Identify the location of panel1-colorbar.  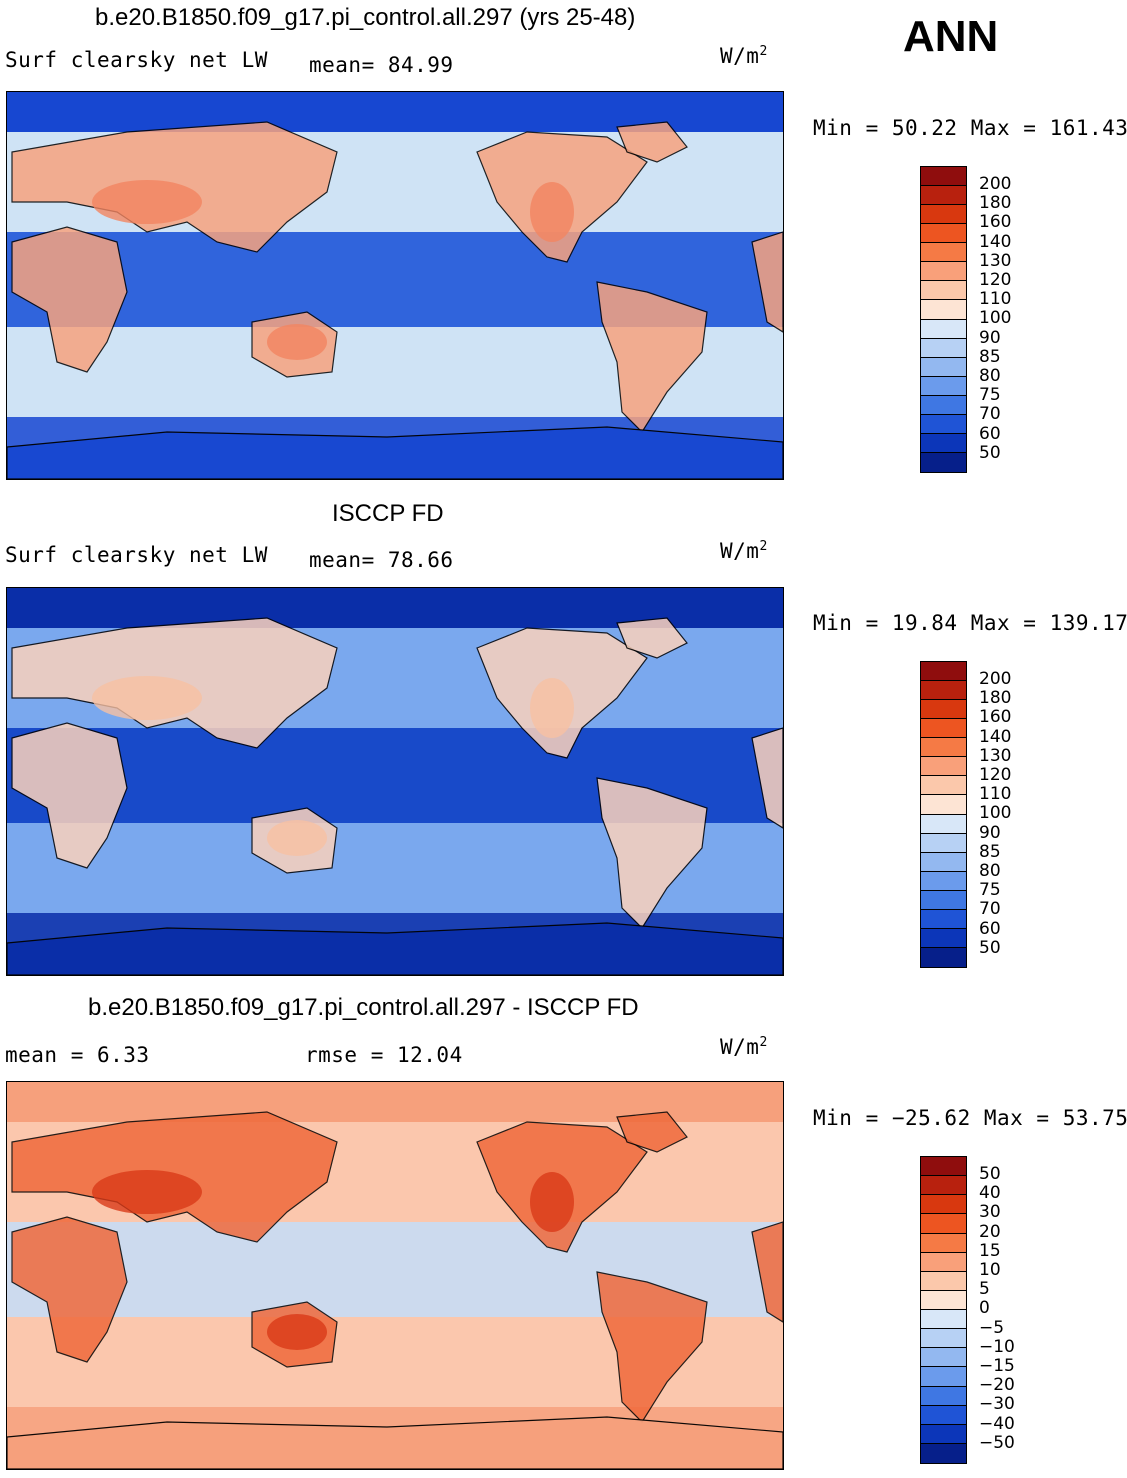
(943, 319).